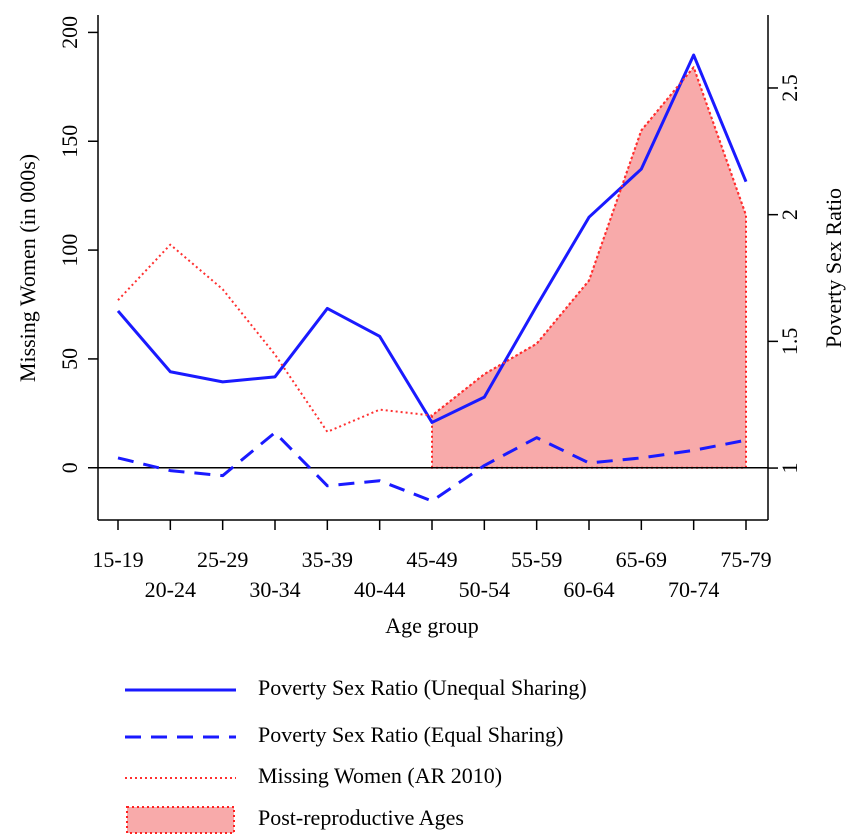 This screenshot has width=851, height=839. I want to click on x-tick-label: 70-74, so click(693, 589).